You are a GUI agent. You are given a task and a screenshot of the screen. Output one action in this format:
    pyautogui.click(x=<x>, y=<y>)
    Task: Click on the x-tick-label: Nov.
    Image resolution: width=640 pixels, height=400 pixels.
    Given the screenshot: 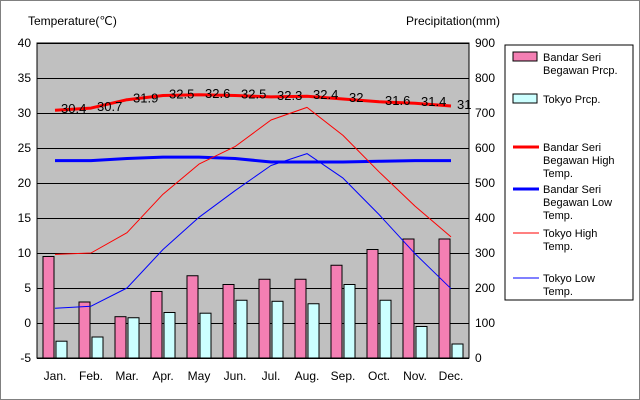 What is the action you would take?
    pyautogui.click(x=415, y=376)
    